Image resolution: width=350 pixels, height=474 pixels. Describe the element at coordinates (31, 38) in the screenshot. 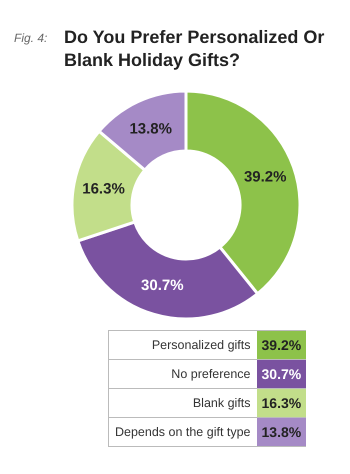

I see `caption: Fig. 4:` at that location.